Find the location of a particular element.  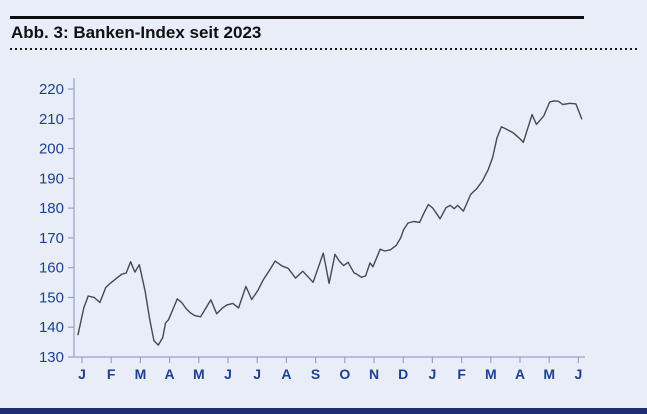

top-rule is located at coordinates (297, 17).